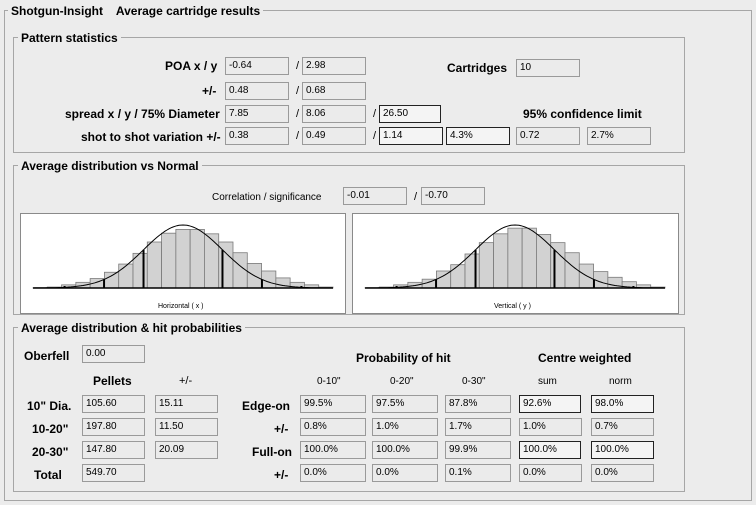  I want to click on prob-field: 99.9%, so click(478, 450).